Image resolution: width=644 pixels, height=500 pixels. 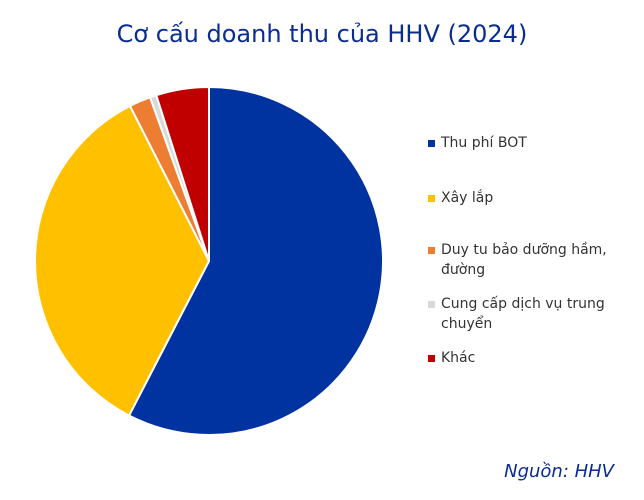 I want to click on legend-label: Xây lắp, so click(x=467, y=198).